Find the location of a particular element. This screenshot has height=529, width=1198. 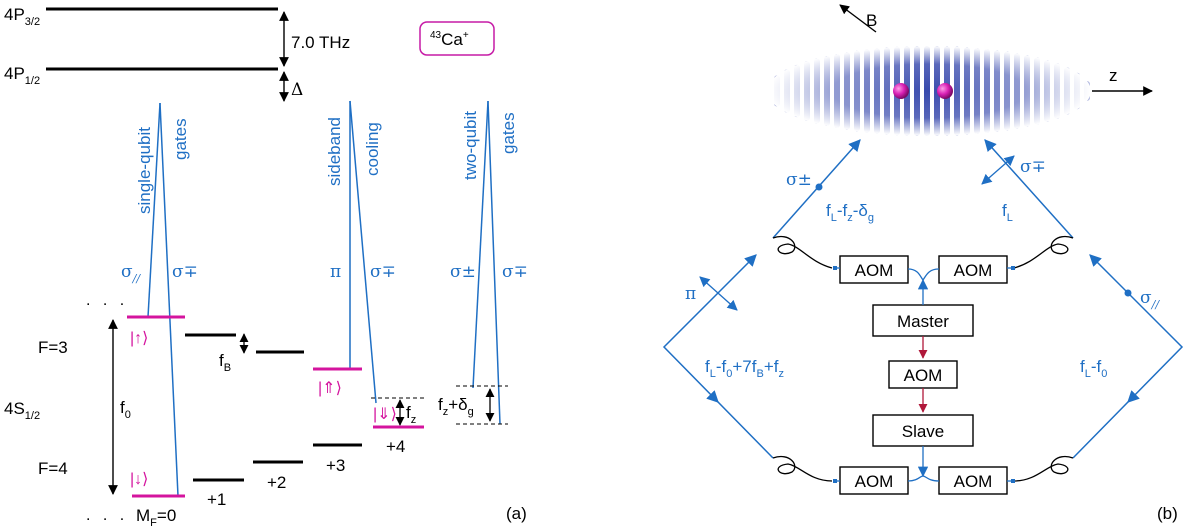

aom-top-right: AOM is located at coordinates (973, 269).